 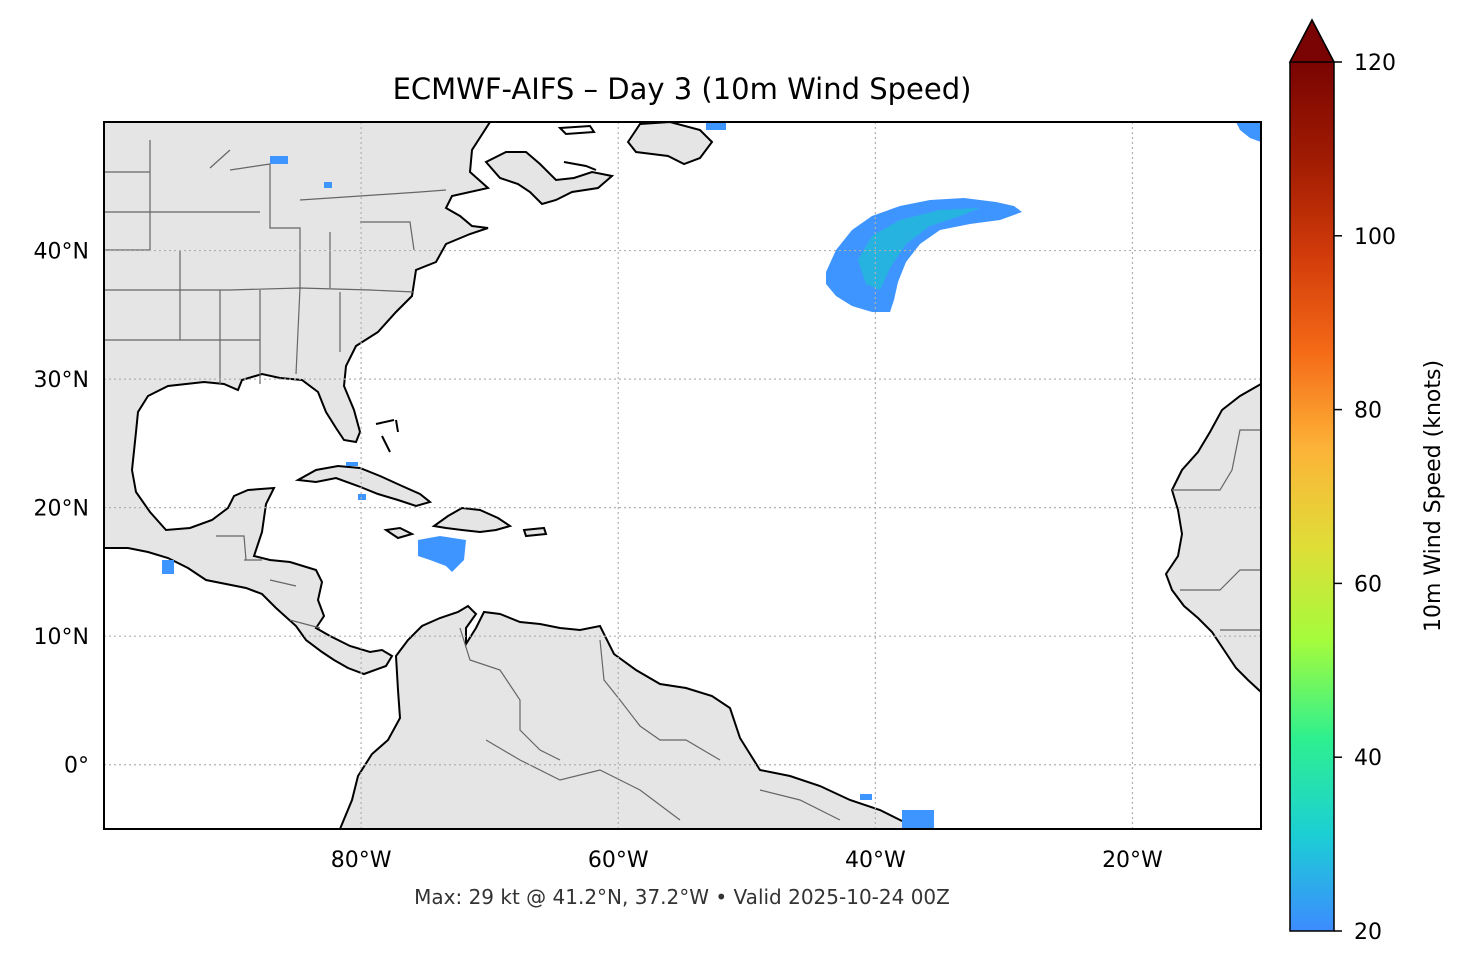 I want to click on wind-area-north-atlantic-core, so click(x=919, y=249).